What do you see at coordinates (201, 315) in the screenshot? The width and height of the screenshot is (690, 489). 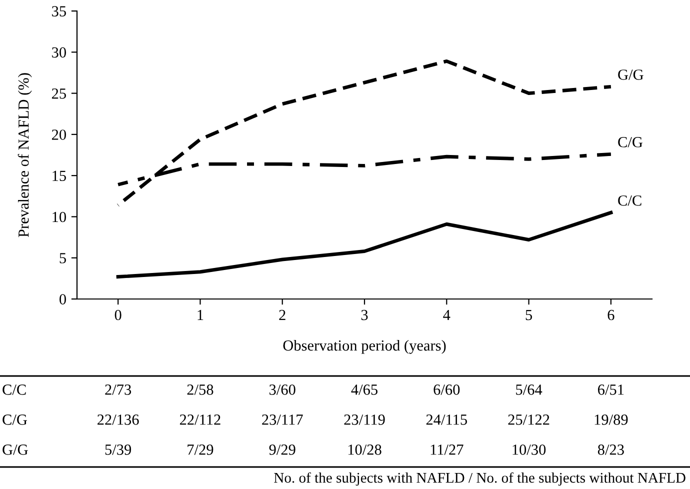 I see `x-tick-label: 1` at bounding box center [201, 315].